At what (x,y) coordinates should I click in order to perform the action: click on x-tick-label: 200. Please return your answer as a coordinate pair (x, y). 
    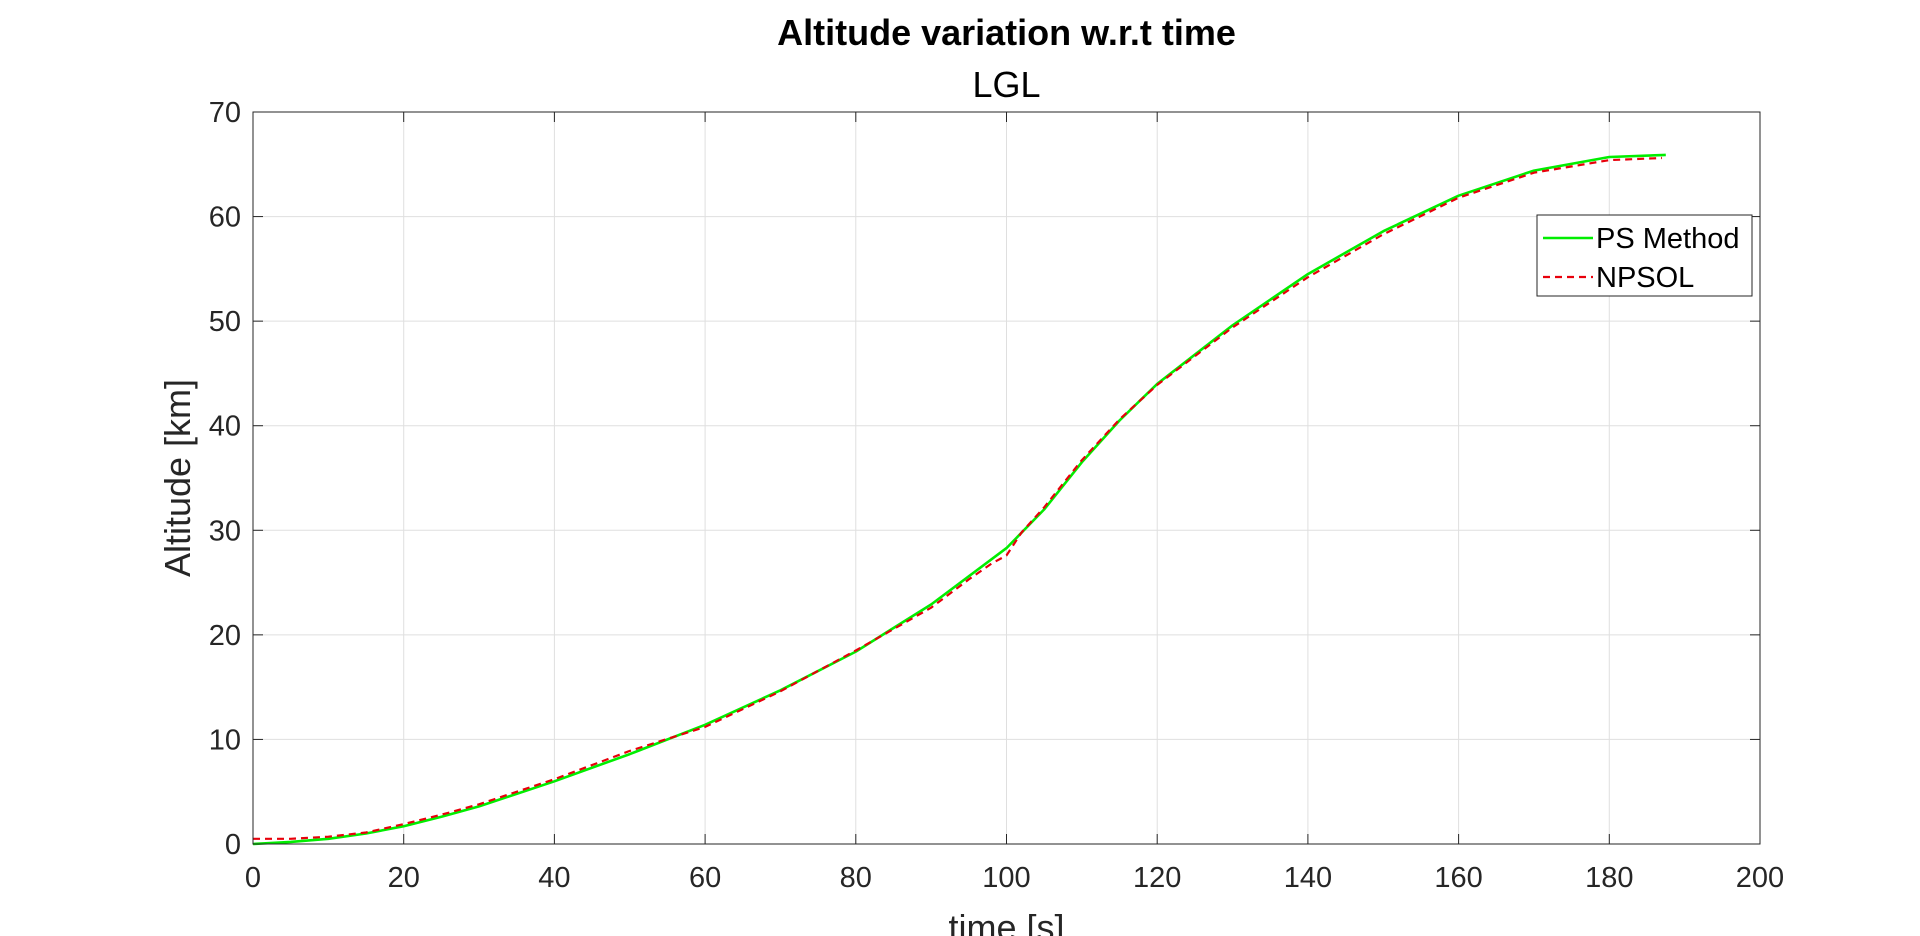
    Looking at the image, I should click on (1760, 878).